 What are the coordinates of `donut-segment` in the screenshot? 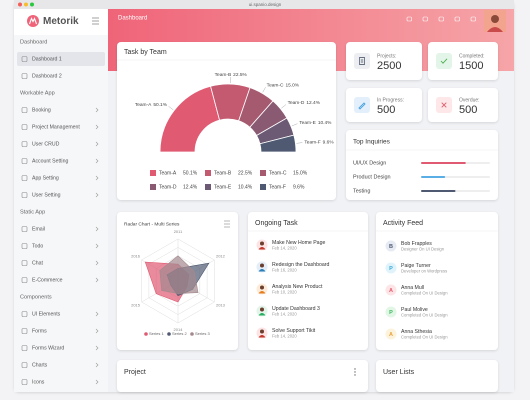 It's located at (278, 143).